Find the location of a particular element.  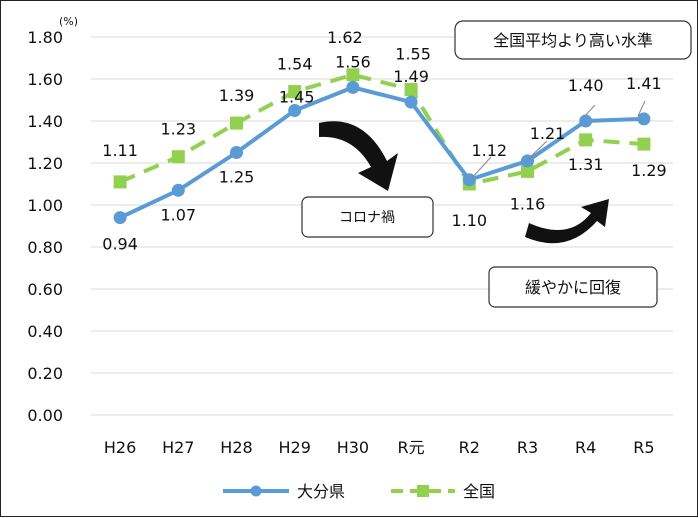

legend-label-oita: 大分県 is located at coordinates (321, 491).